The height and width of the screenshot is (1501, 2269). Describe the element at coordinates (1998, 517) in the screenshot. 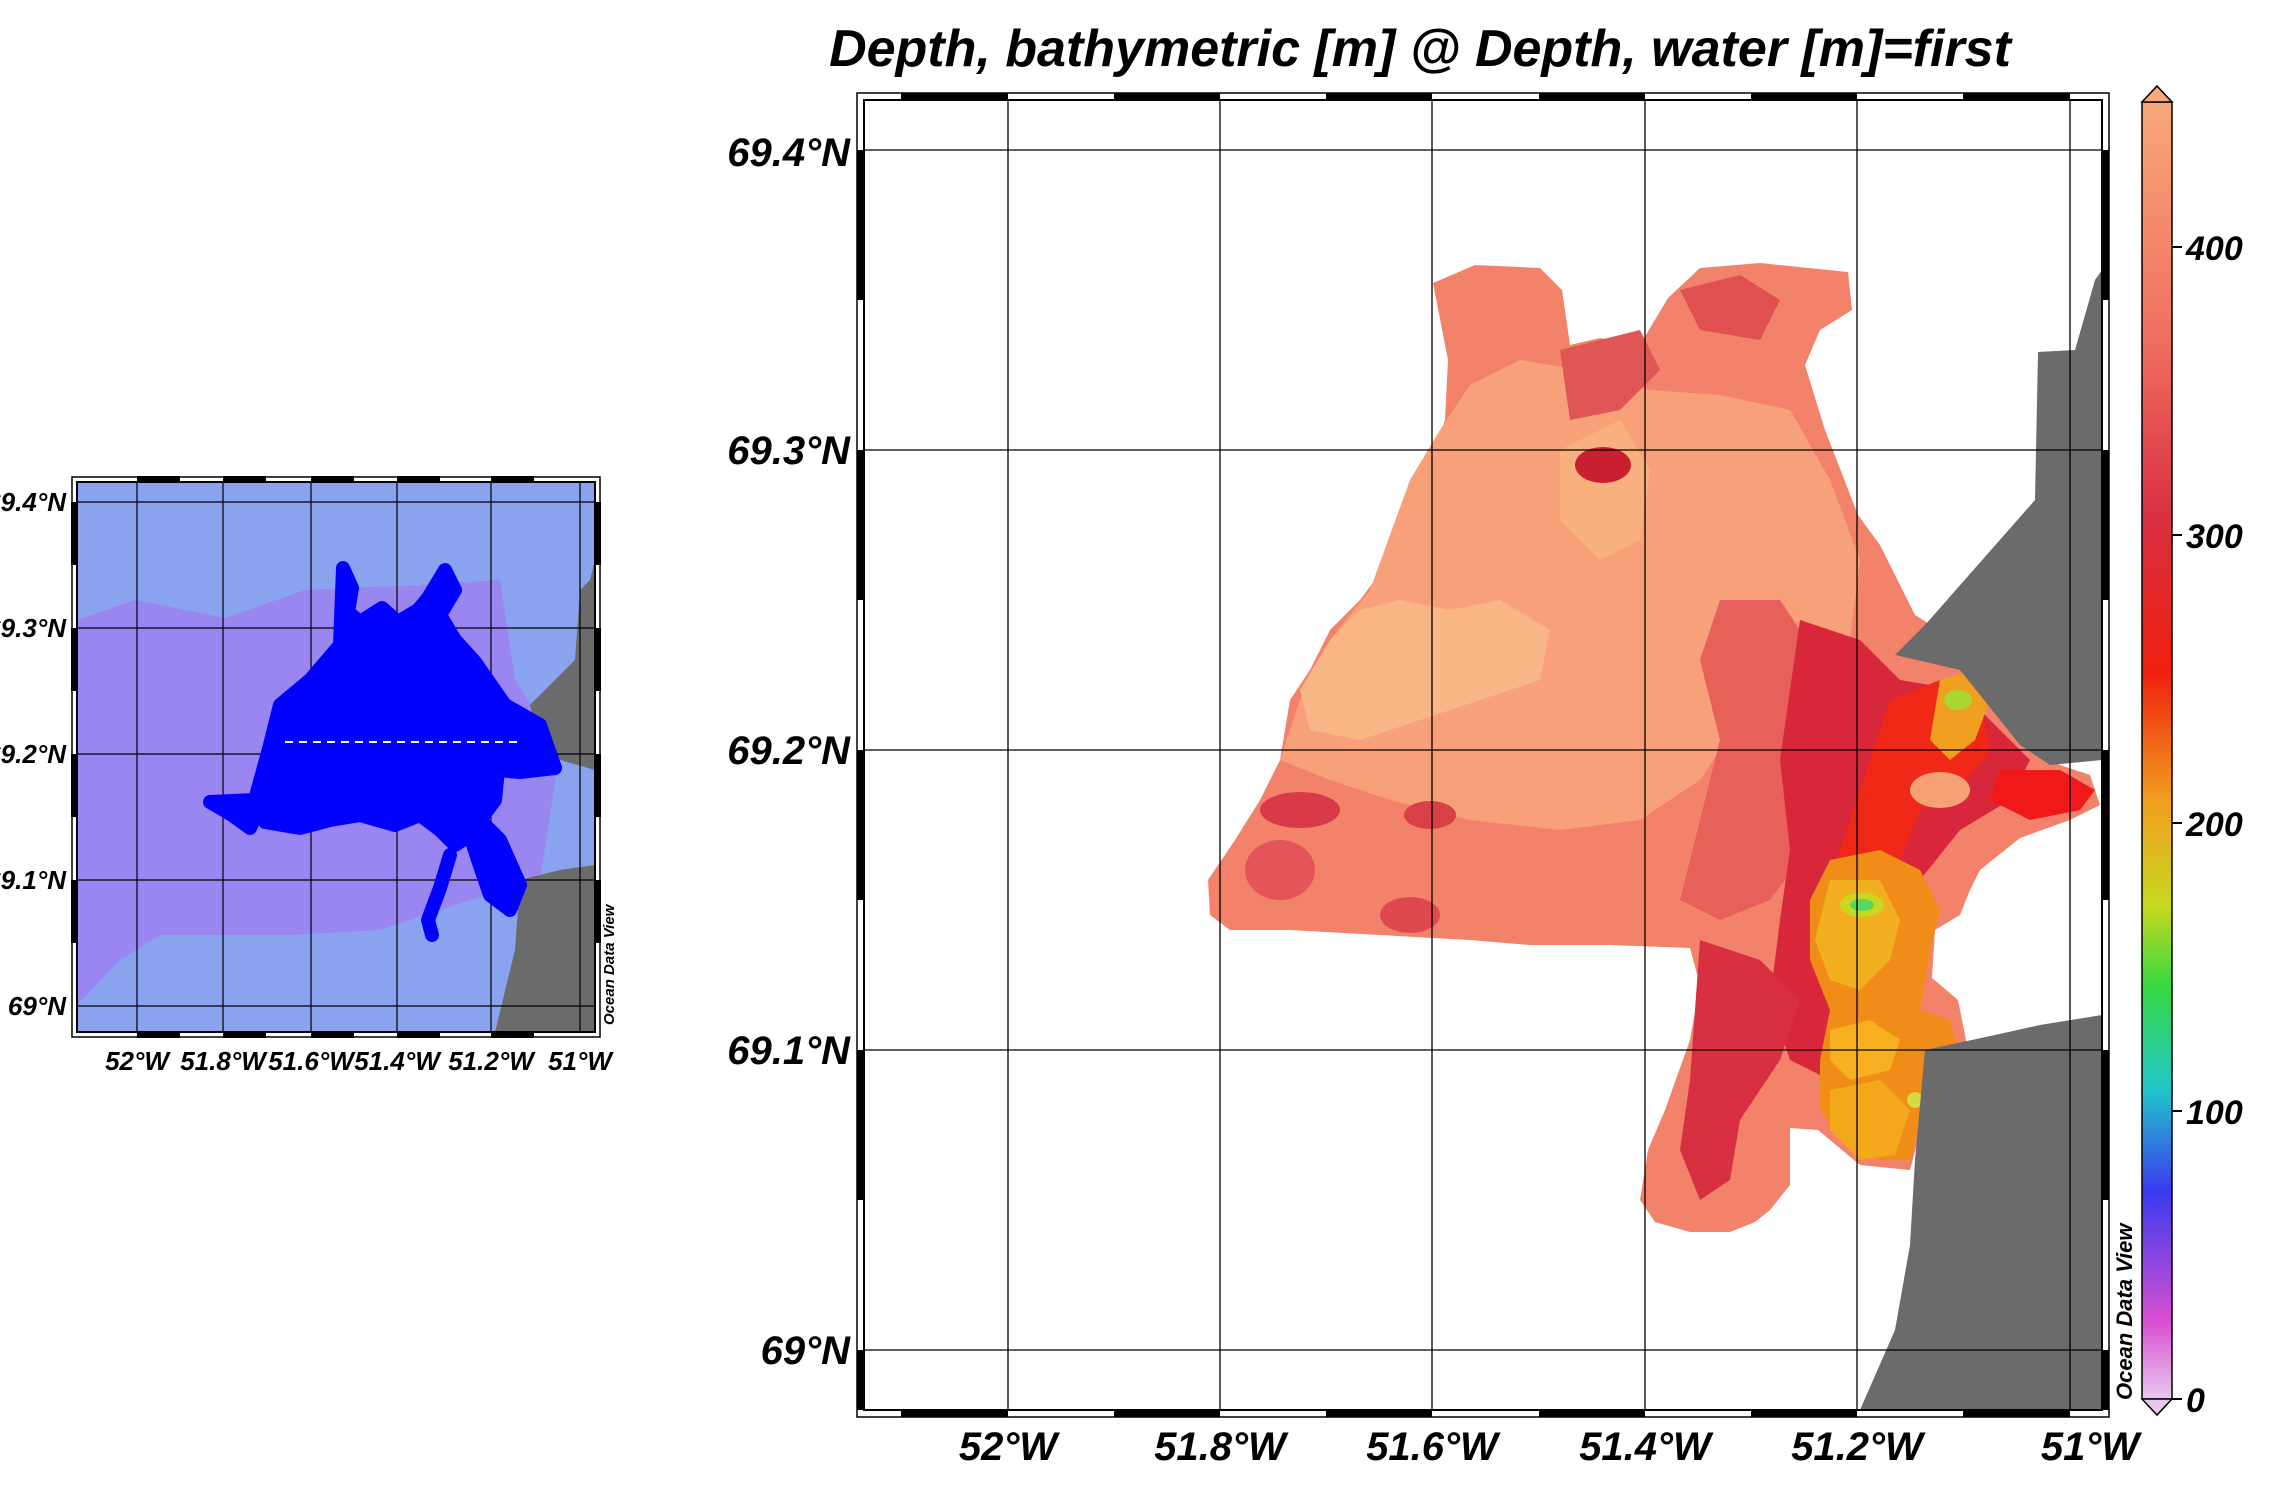

I see `land-east` at that location.